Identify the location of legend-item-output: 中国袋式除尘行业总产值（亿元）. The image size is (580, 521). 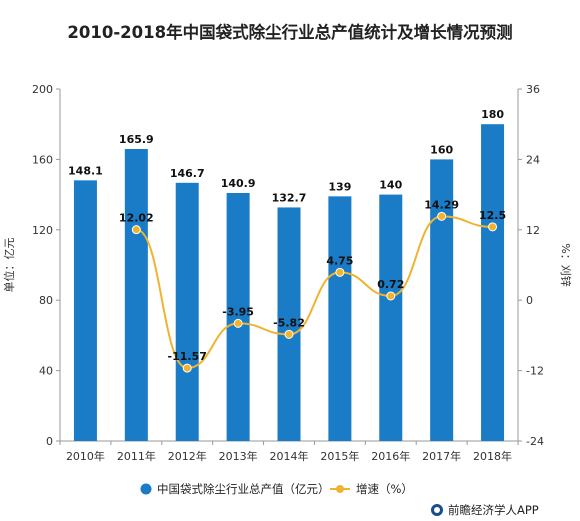
(235, 489).